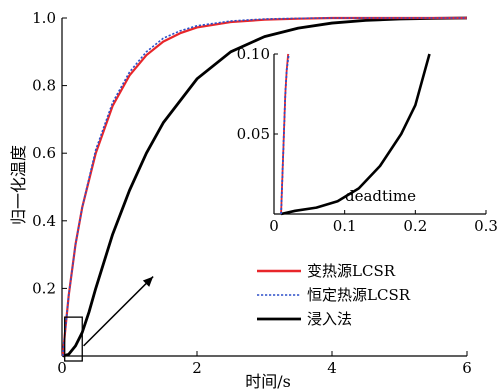 The width and height of the screenshot is (499, 391). I want to click on zoom-marker, so click(73, 339).